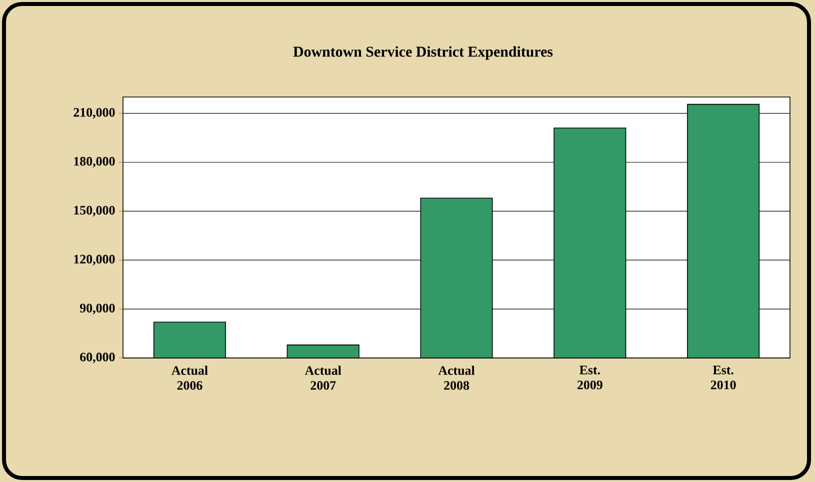  Describe the element at coordinates (723, 378) in the screenshot. I see `x-tick-label: Est. 2010` at that location.